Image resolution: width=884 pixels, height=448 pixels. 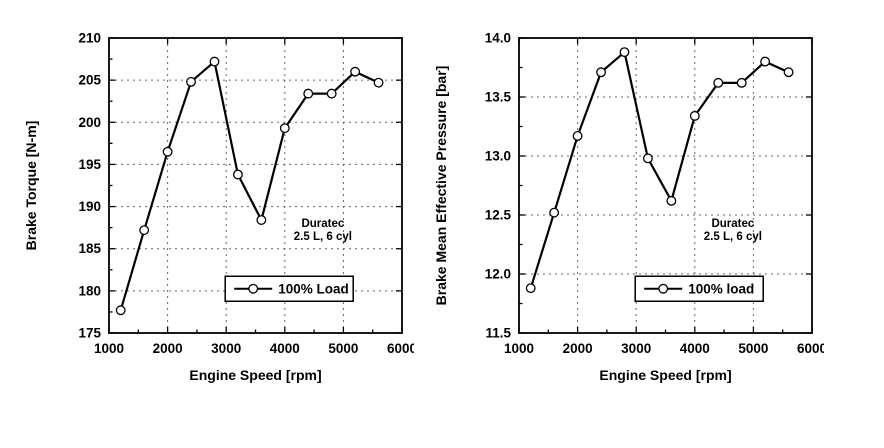 What do you see at coordinates (441, 186) in the screenshot?
I see `y-axis-title: Brake Mean Effective Pressure [bar]` at bounding box center [441, 186].